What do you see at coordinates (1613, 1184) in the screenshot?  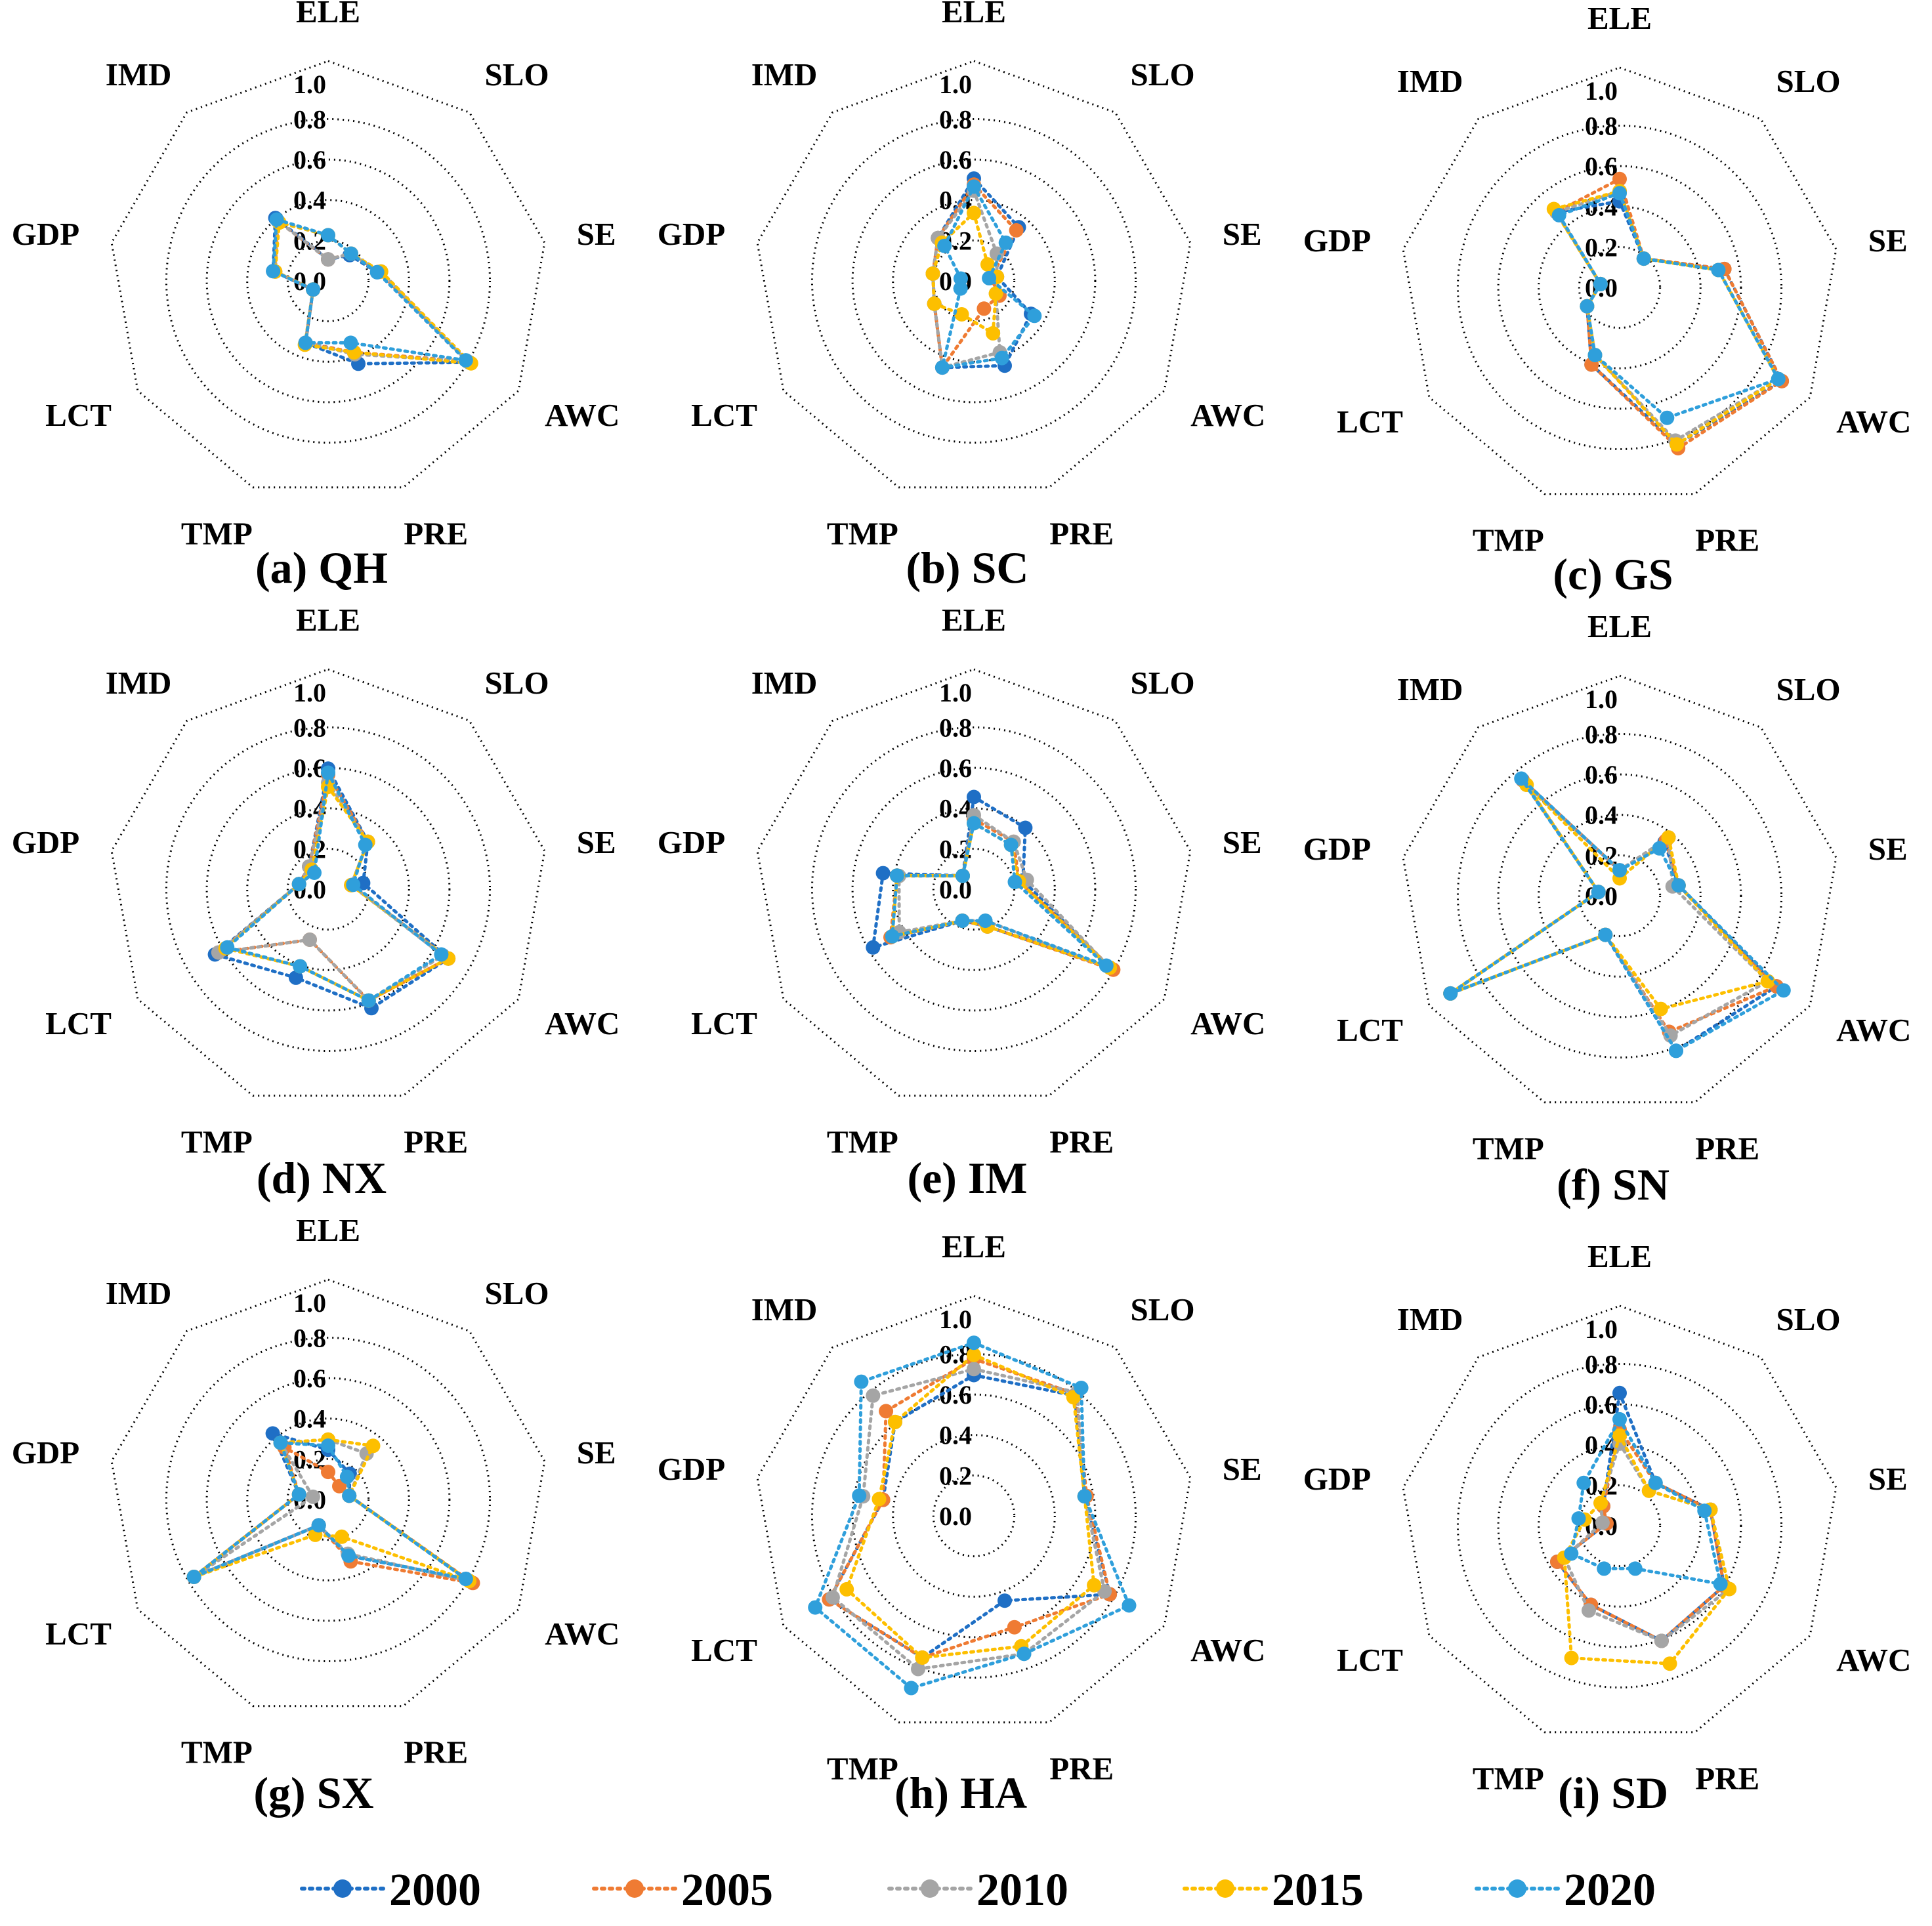 I see `panel-caption: (f) SN` at bounding box center [1613, 1184].